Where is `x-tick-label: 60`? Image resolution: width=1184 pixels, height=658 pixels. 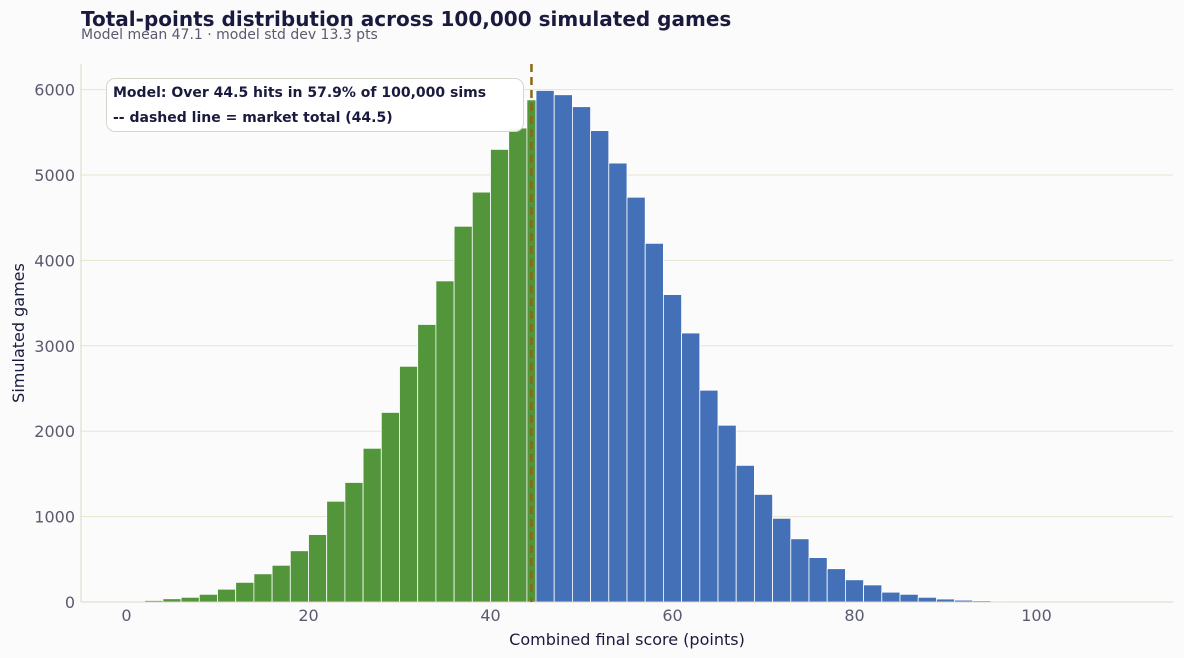 x-tick-label: 60 is located at coordinates (672, 615).